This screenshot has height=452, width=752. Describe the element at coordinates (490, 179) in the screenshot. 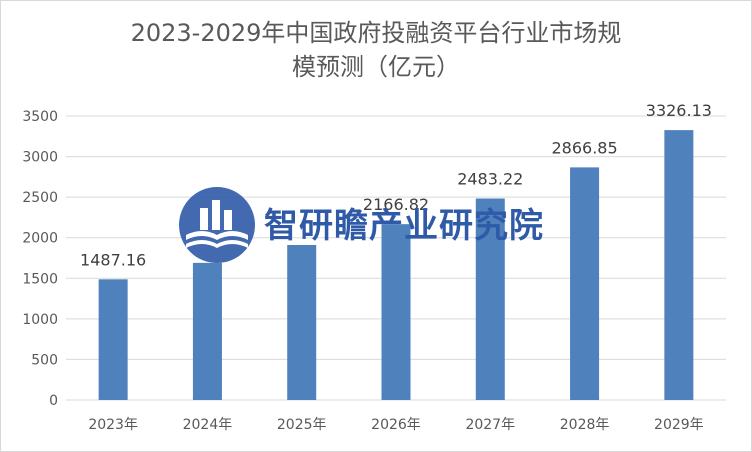

I see `data-label: 2483.22` at that location.